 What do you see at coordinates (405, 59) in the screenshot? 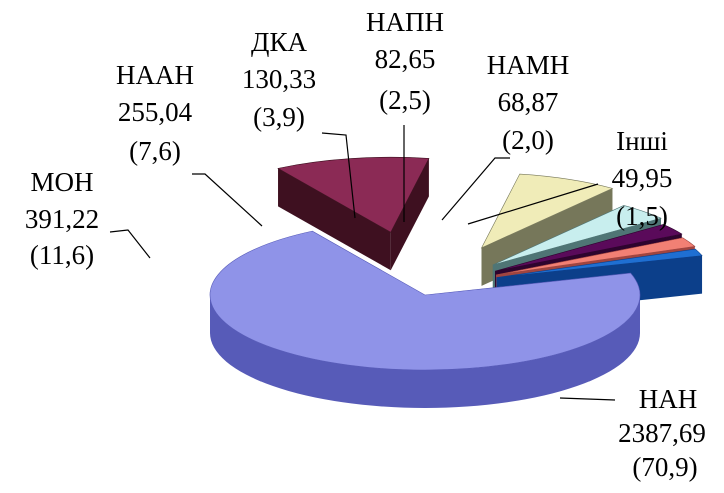
I see `slice-label-value_text: 82,65` at bounding box center [405, 59].